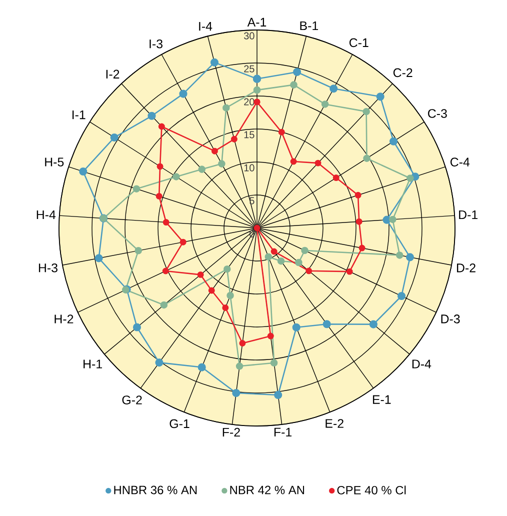 The width and height of the screenshot is (507, 516). Describe the element at coordinates (93, 364) in the screenshot. I see `spoke-label: H-1` at that location.